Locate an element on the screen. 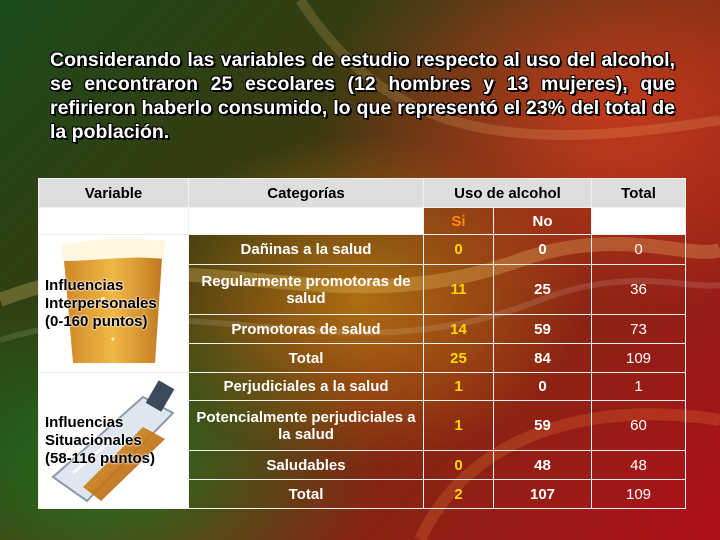 This screenshot has width=720, height=540. header-categorias: Categorías is located at coordinates (306, 193).